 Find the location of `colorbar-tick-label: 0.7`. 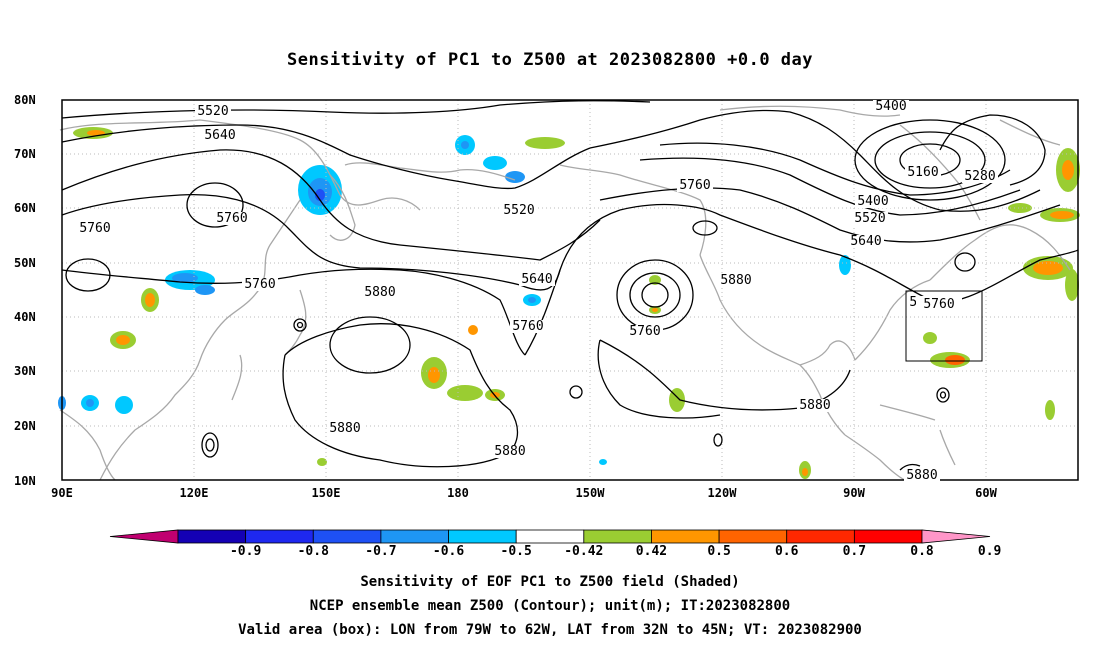

colorbar-tick-label: 0.7 is located at coordinates (854, 551).